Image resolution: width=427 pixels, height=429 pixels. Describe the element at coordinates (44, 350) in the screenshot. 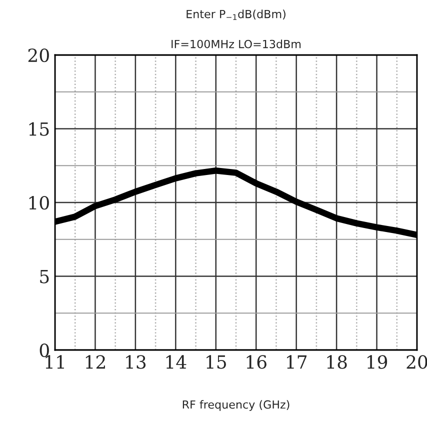

I see `y-tick-label: 0` at that location.